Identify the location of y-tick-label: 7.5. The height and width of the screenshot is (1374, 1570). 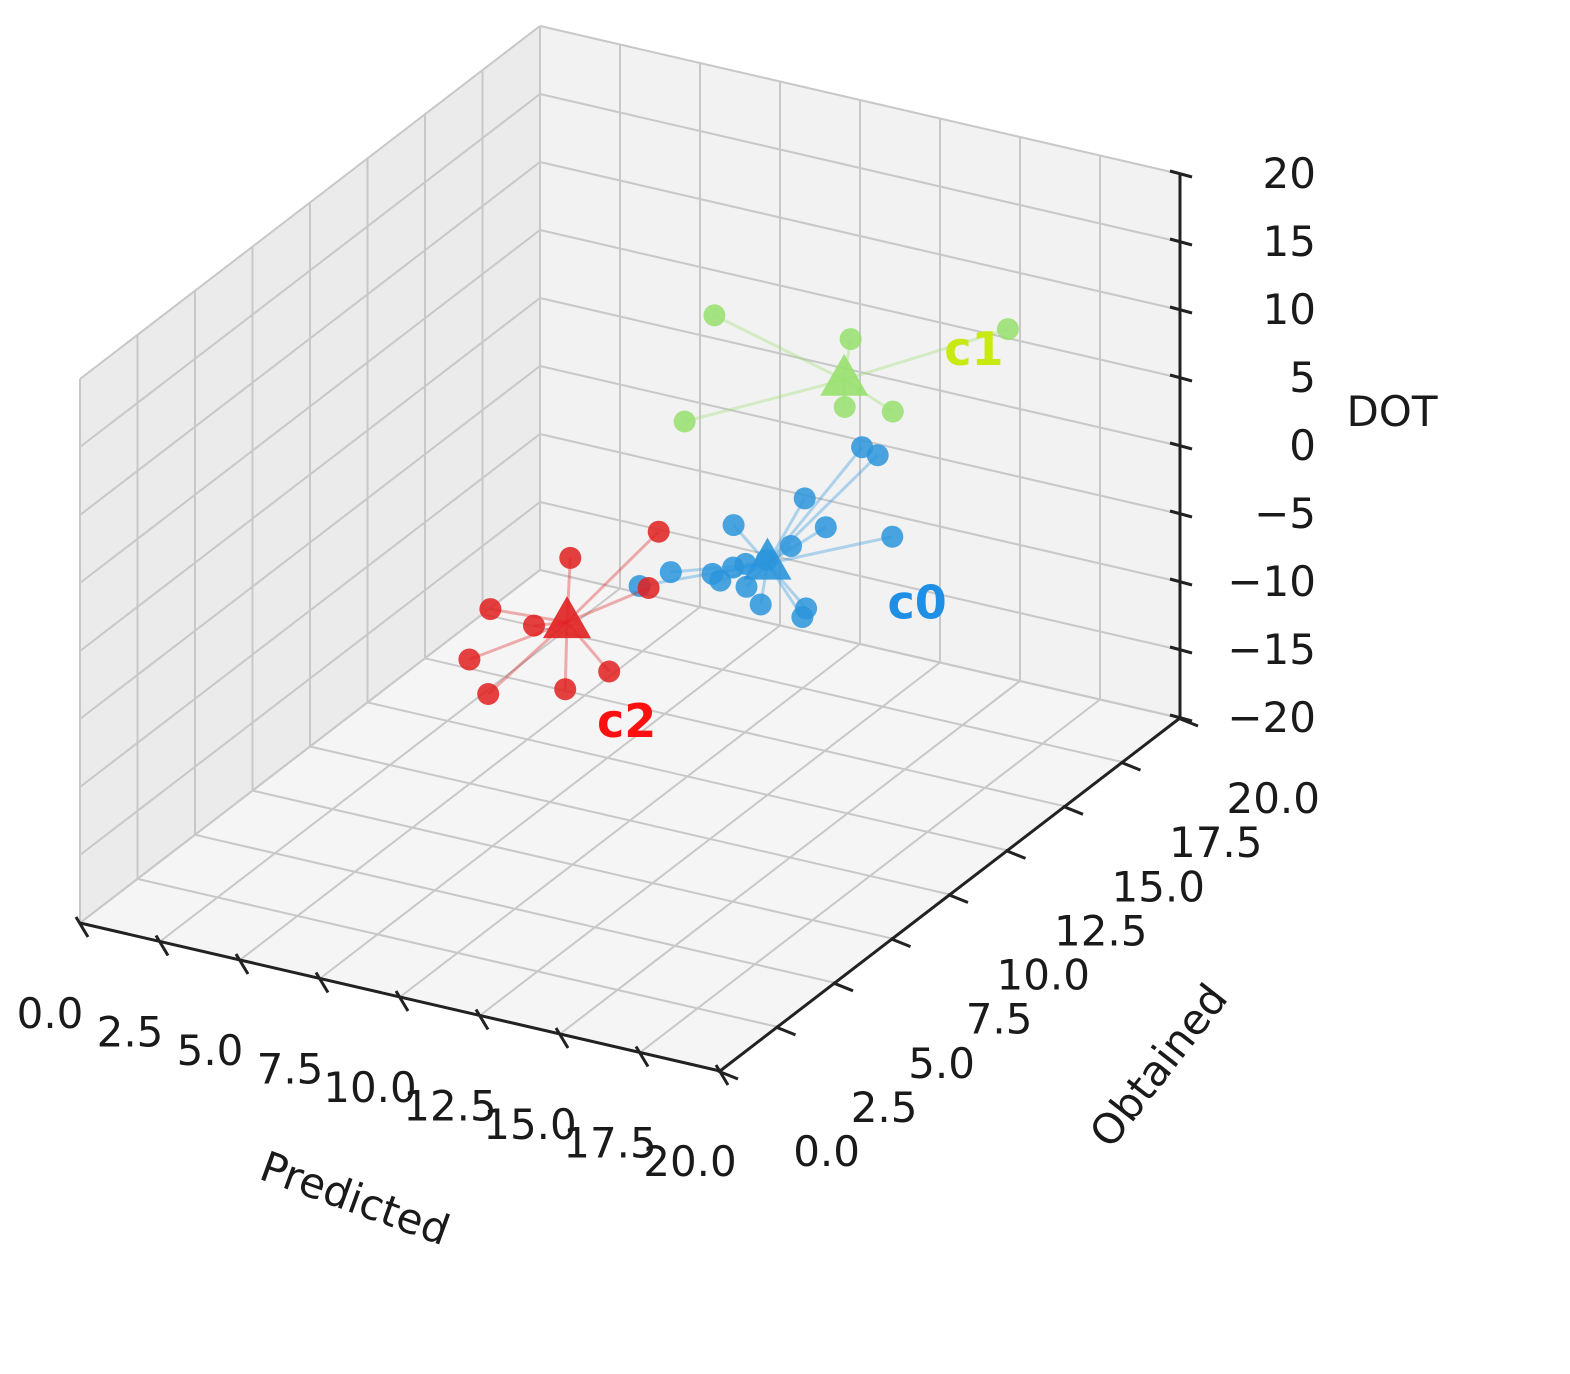
(999, 1019).